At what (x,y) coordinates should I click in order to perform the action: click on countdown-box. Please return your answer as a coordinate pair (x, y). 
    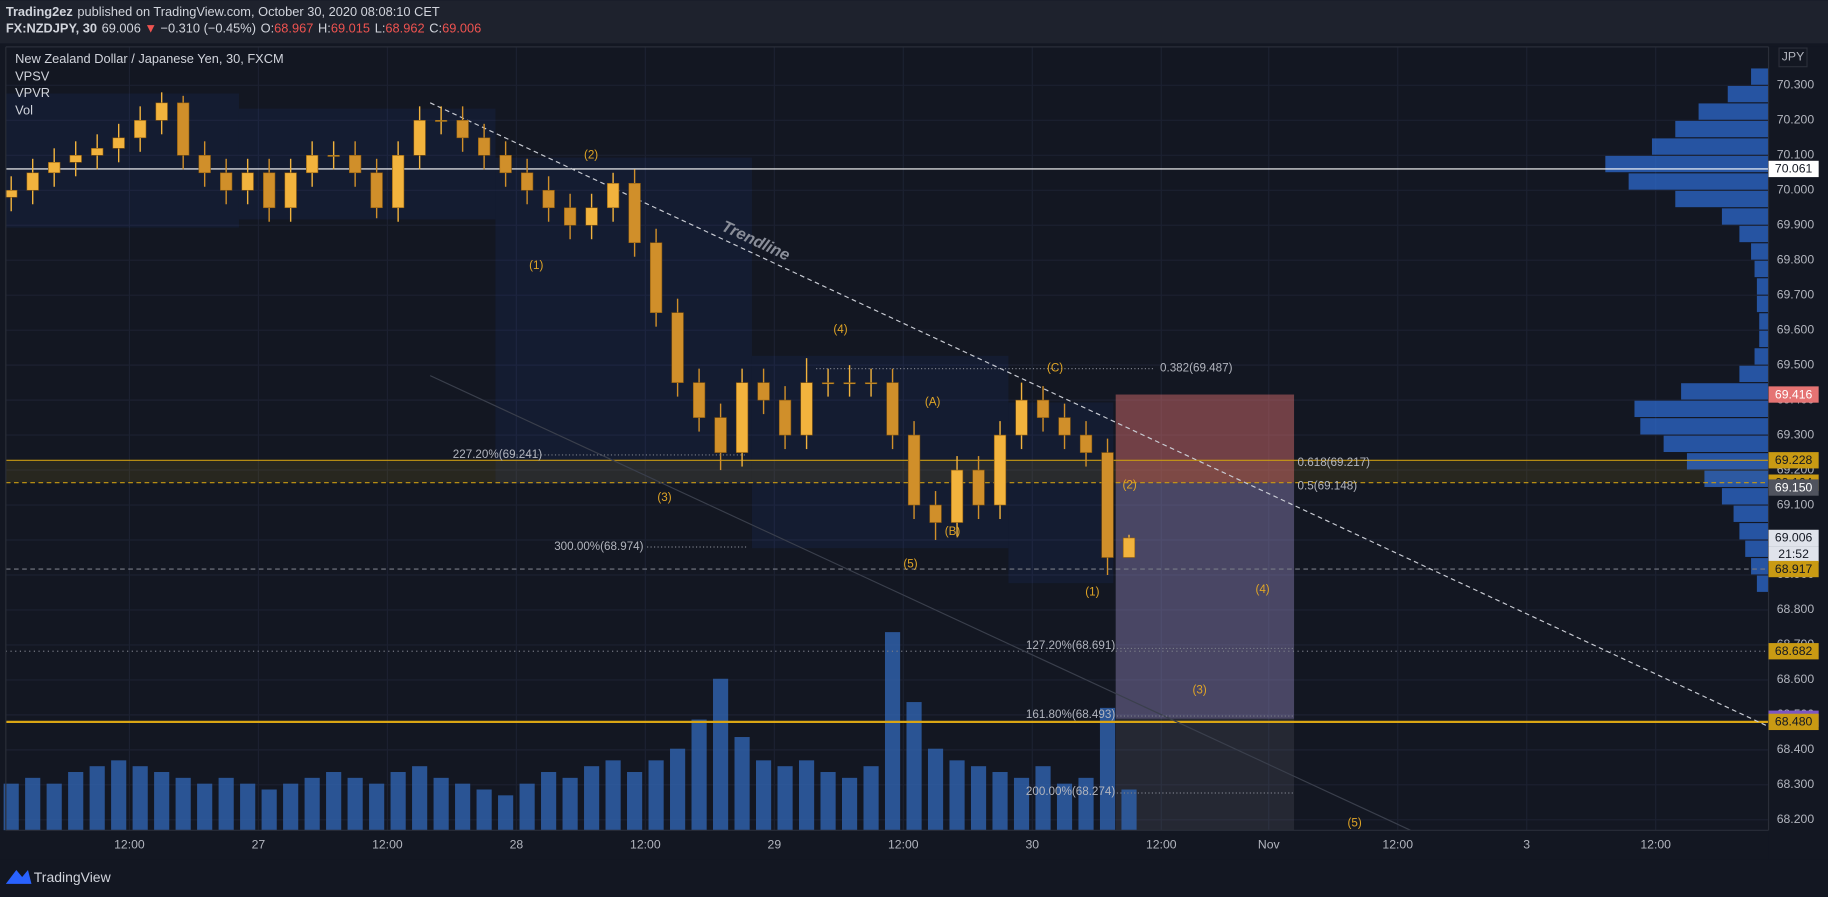
    Looking at the image, I should click on (1793, 554).